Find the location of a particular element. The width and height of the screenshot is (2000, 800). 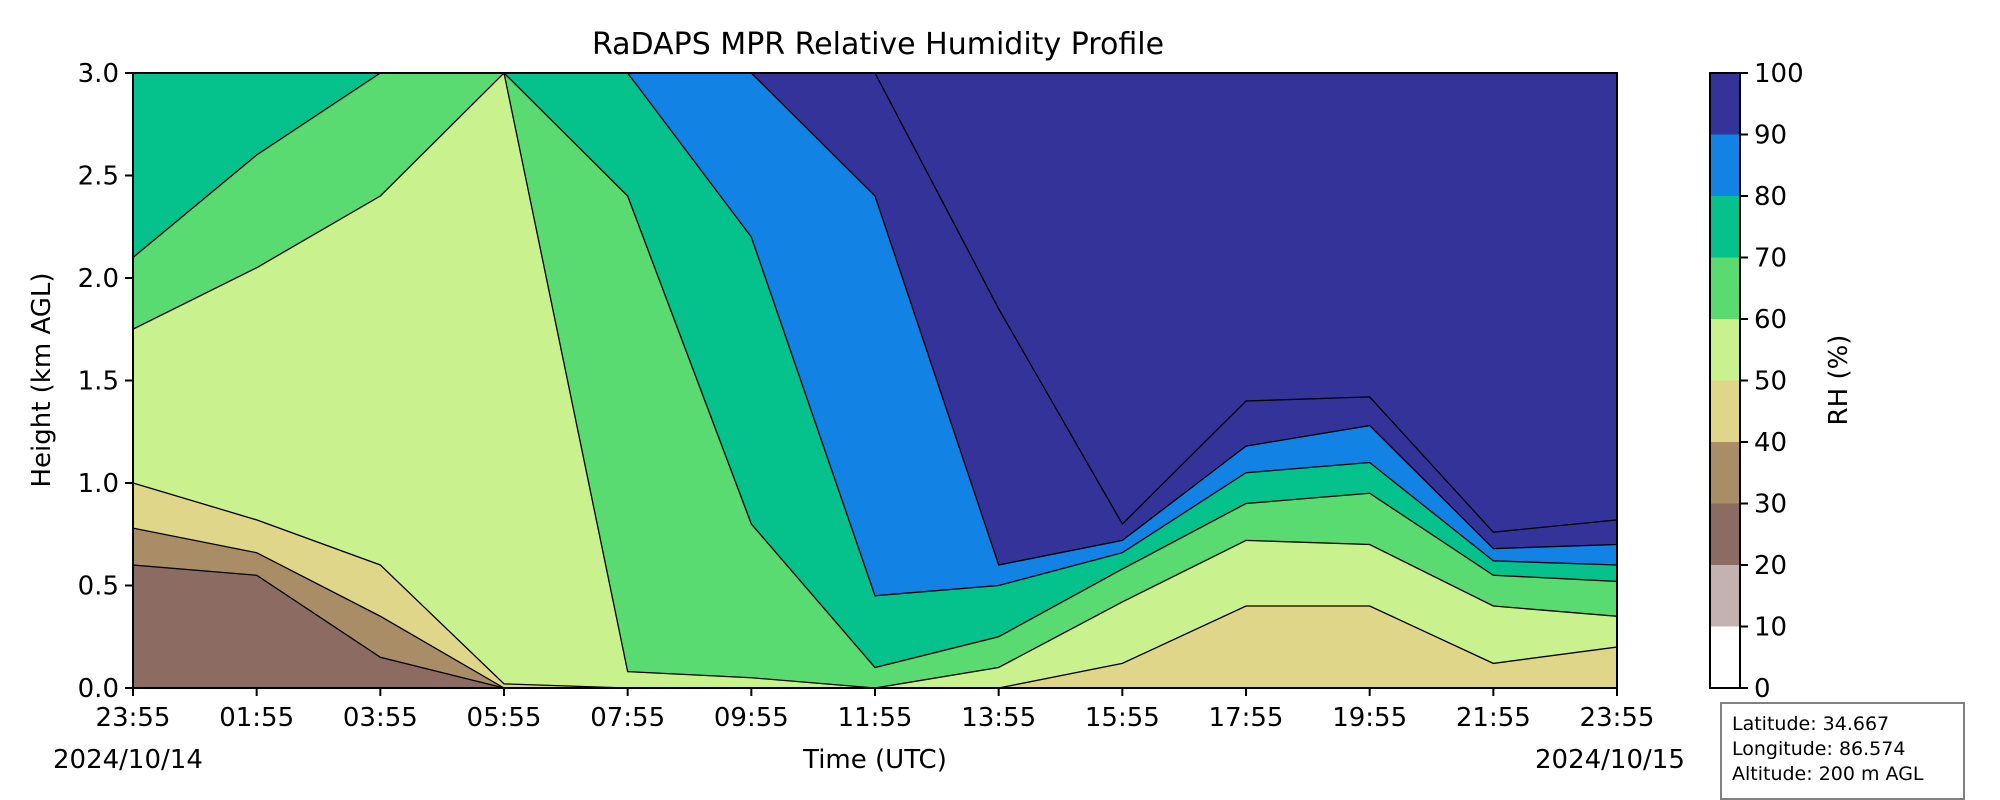

colorbar-tick-label: 80 is located at coordinates (1770, 197).